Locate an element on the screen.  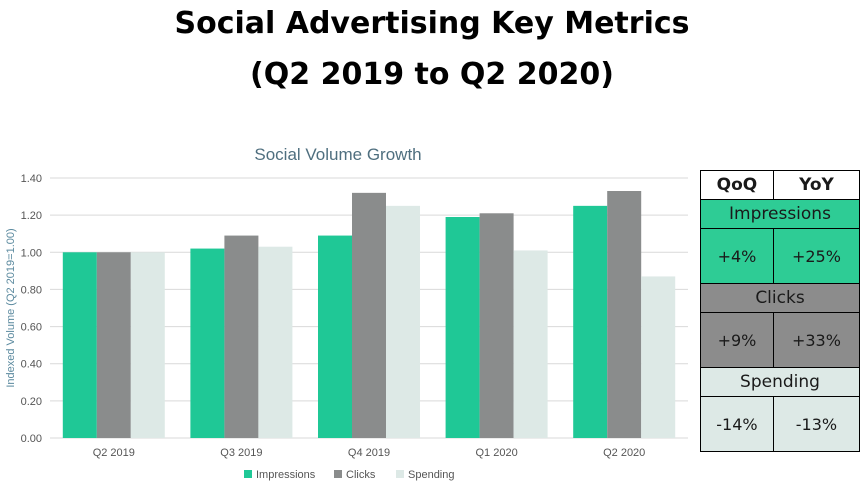
bar-impressions-q2-2019 is located at coordinates (79, 345).